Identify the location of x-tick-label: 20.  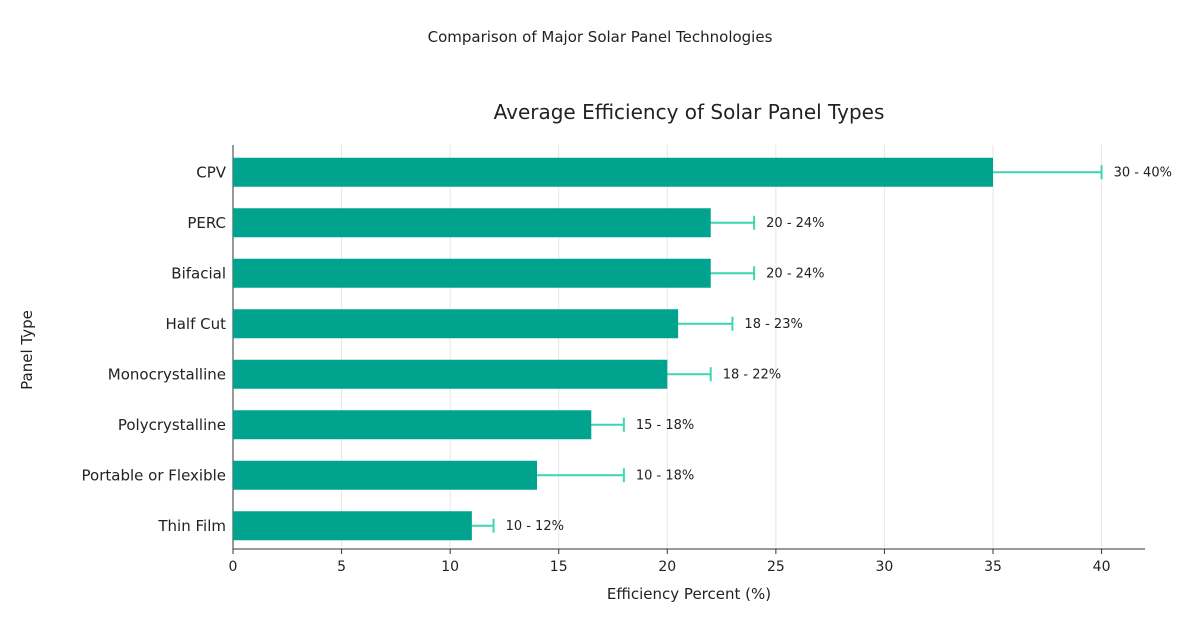
(667, 567).